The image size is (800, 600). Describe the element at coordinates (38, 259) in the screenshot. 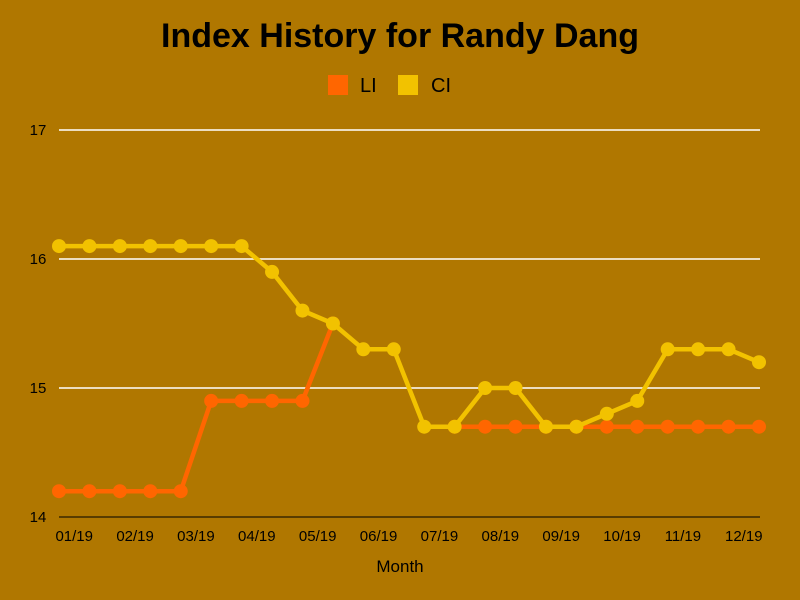

I see `y-tick-label: 16` at that location.